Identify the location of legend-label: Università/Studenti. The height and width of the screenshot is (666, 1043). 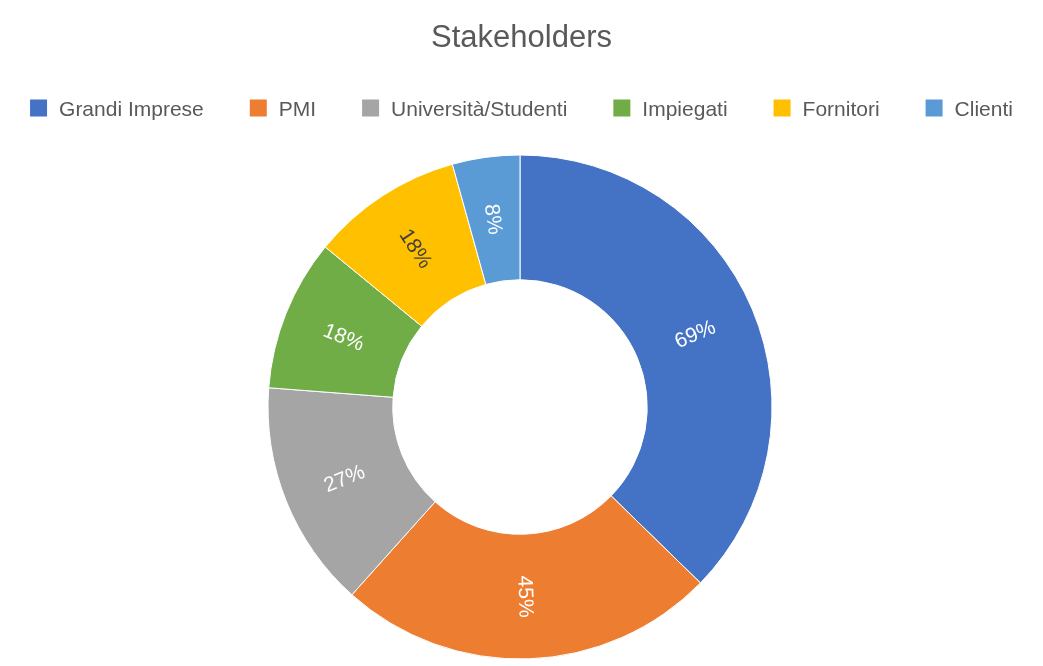
(479, 108).